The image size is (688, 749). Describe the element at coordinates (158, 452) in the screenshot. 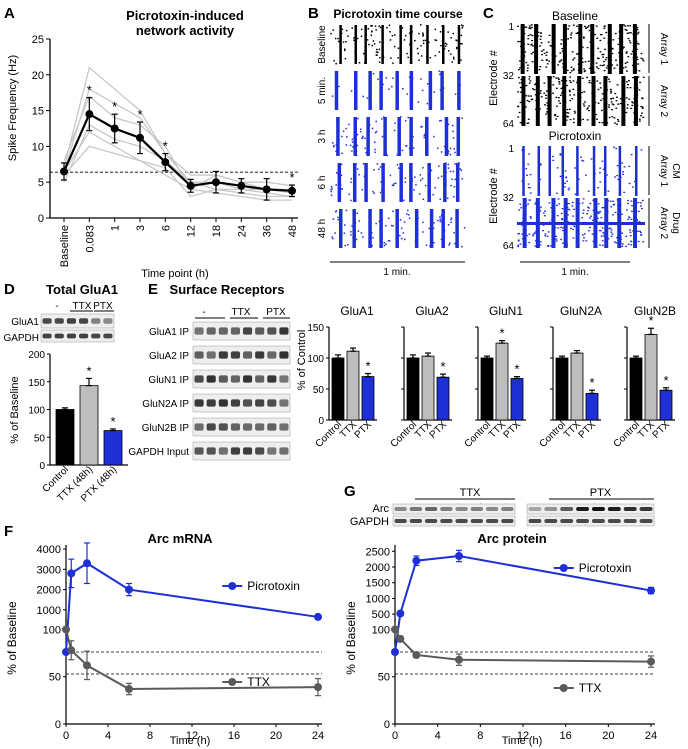

I see `panel-e-blot-label: GAPDH Input` at that location.